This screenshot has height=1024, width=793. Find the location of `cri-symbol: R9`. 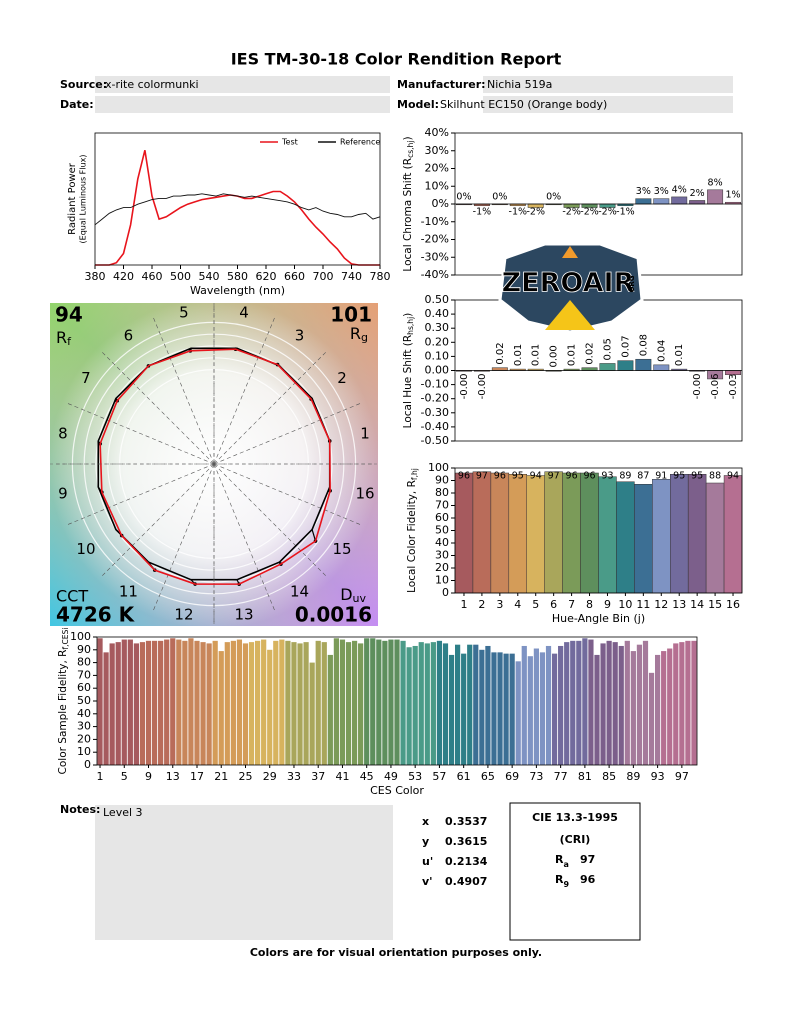

cri-symbol: R9 is located at coordinates (562, 881).